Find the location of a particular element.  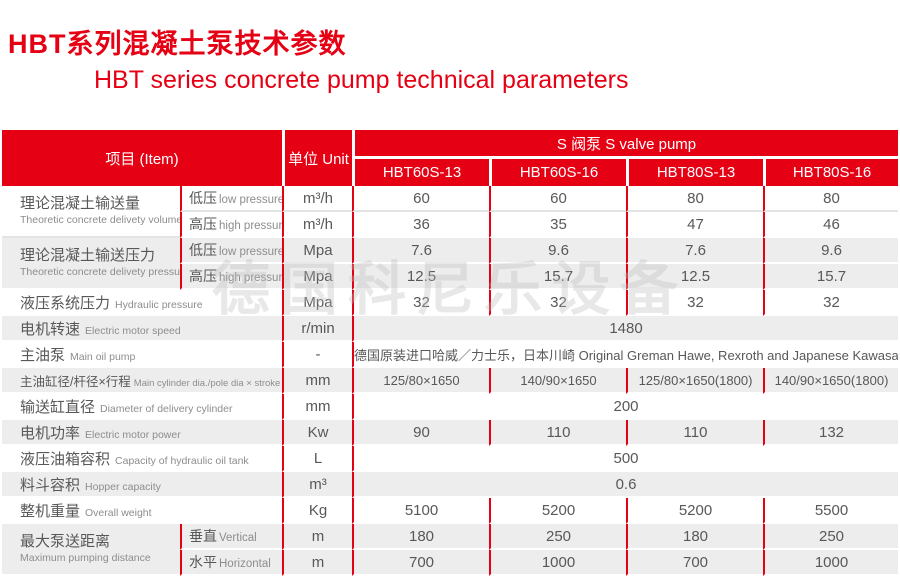

row-pumping-distance-horizontal: 水平 Horizontal m 700 1000 700 1000 is located at coordinates (450, 563).